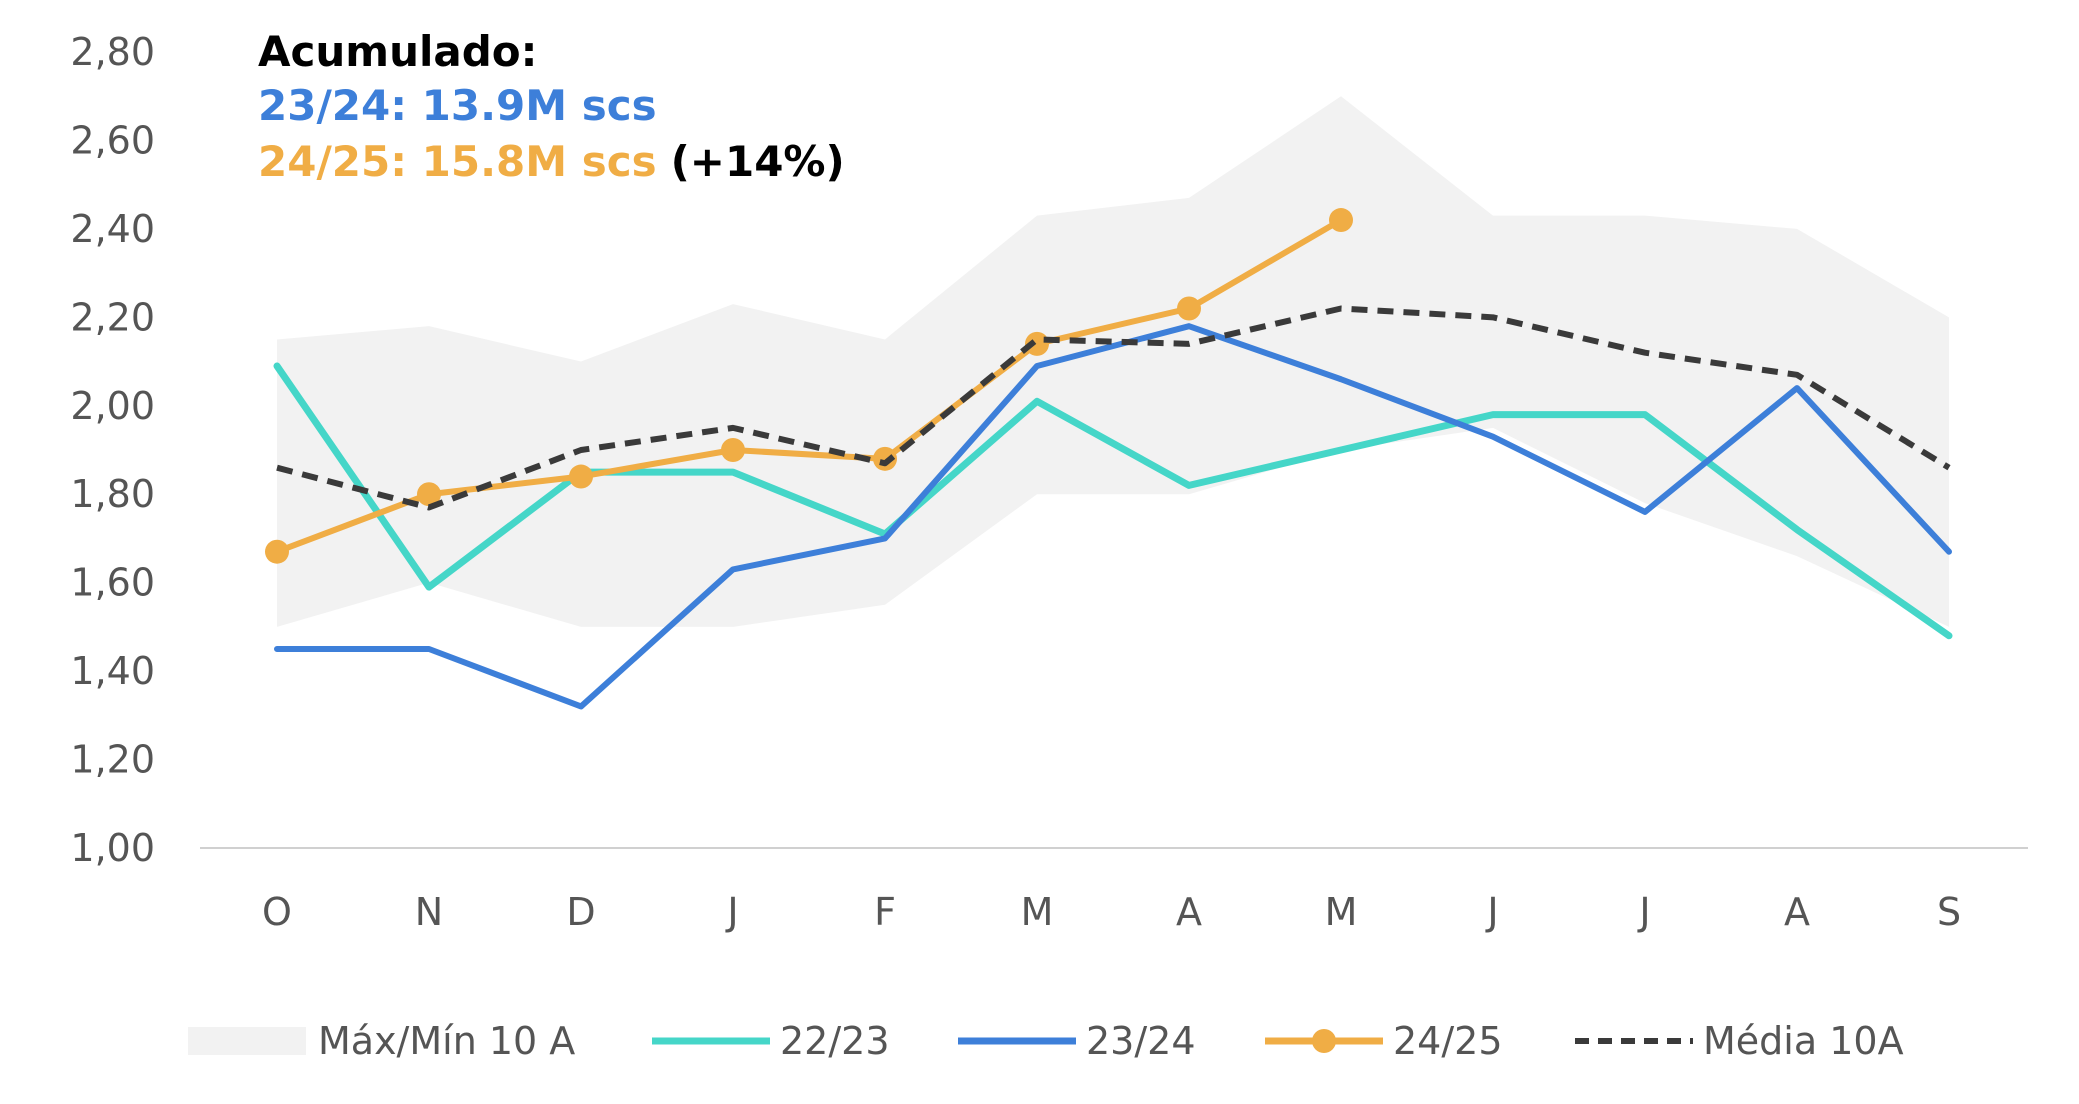 This screenshot has width=2079, height=1104. What do you see at coordinates (112, 848) in the screenshot?
I see `y-tick-label: 1,00` at bounding box center [112, 848].